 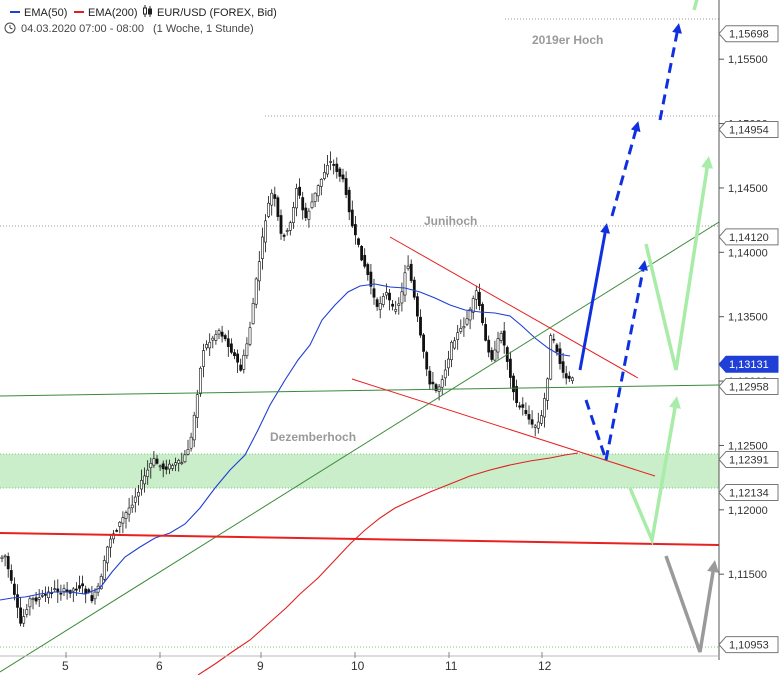 What do you see at coordinates (567, 40) in the screenshot?
I see `annotation-2019-high: 2019er Hoch` at bounding box center [567, 40].